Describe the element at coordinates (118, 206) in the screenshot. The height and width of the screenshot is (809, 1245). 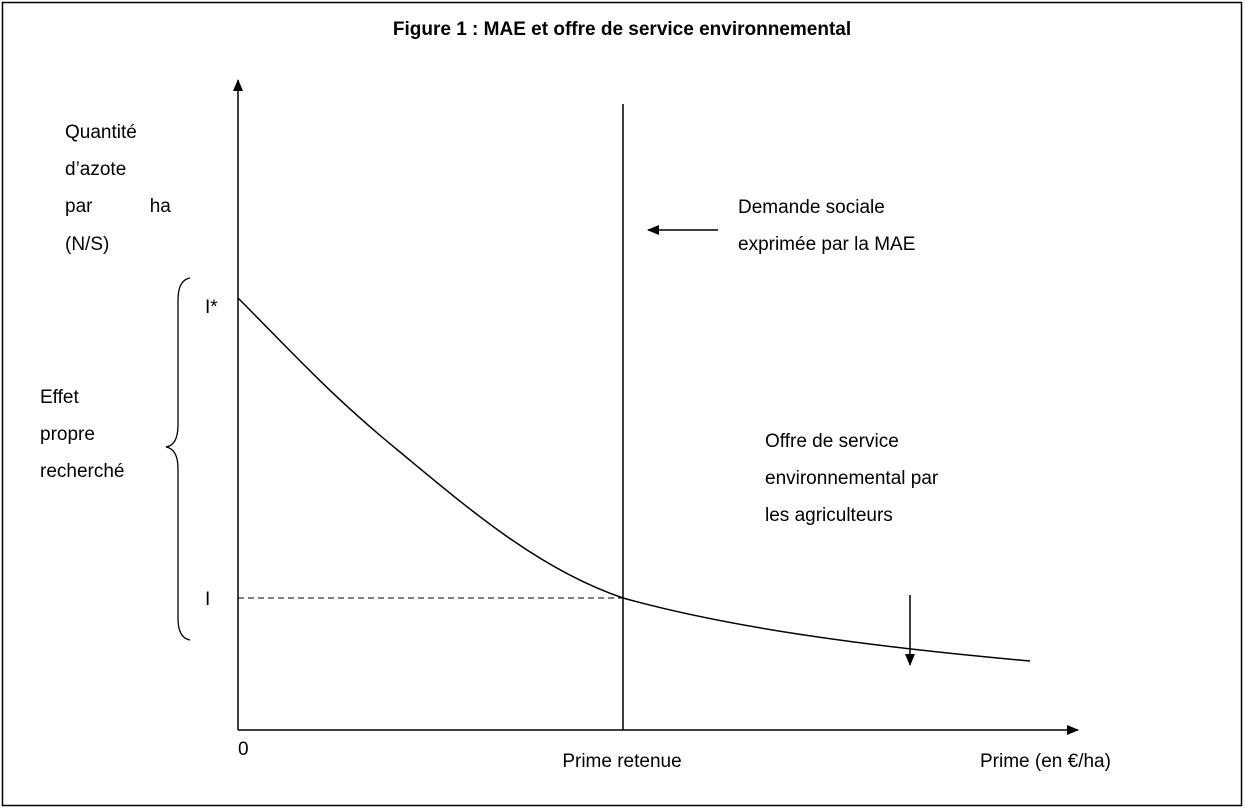
I see `y-axis-label: par ha` at that location.